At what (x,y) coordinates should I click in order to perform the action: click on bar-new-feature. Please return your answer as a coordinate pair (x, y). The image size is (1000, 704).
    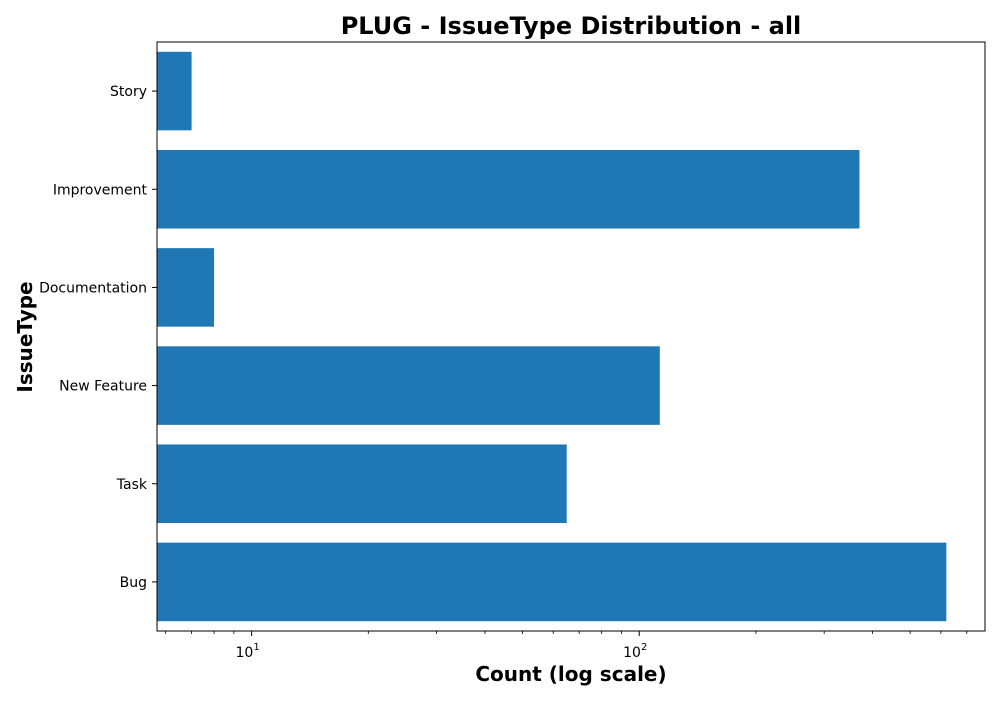
    Looking at the image, I should click on (408, 385).